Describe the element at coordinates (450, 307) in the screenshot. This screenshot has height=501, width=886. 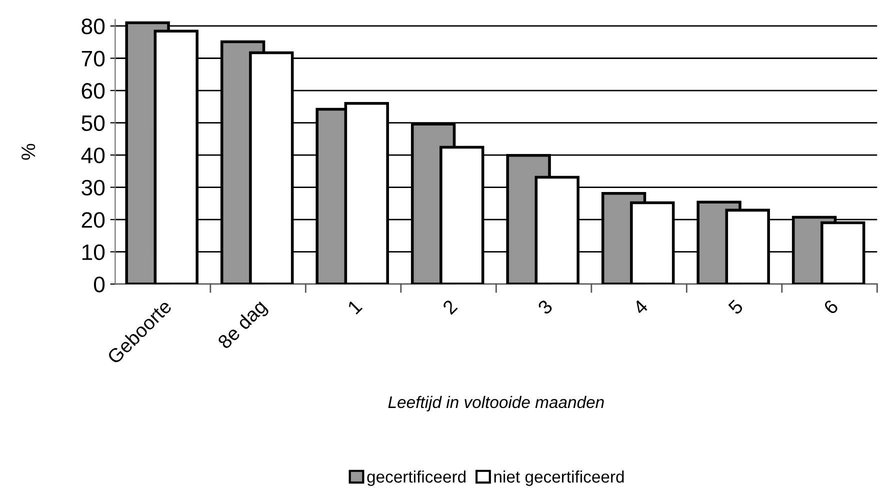
I see `x-tick-label: 2` at that location.